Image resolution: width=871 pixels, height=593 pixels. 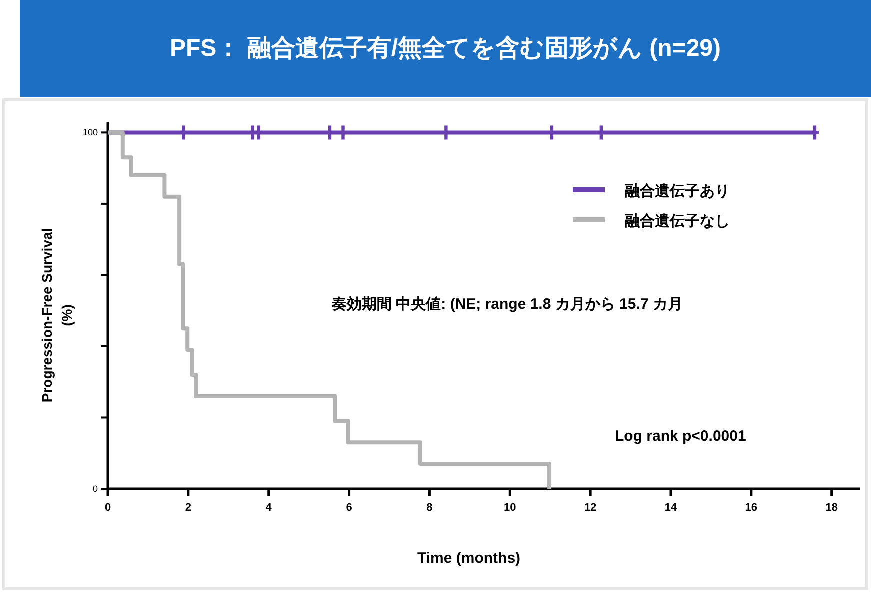 What do you see at coordinates (90, 133) in the screenshot?
I see `y-tick-label: 100` at bounding box center [90, 133].